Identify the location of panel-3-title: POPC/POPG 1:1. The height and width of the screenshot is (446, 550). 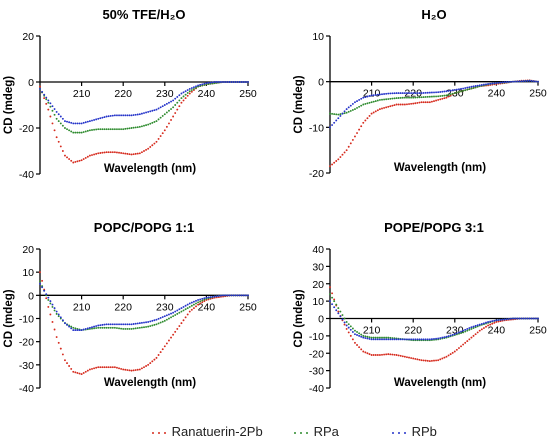
(144, 227).